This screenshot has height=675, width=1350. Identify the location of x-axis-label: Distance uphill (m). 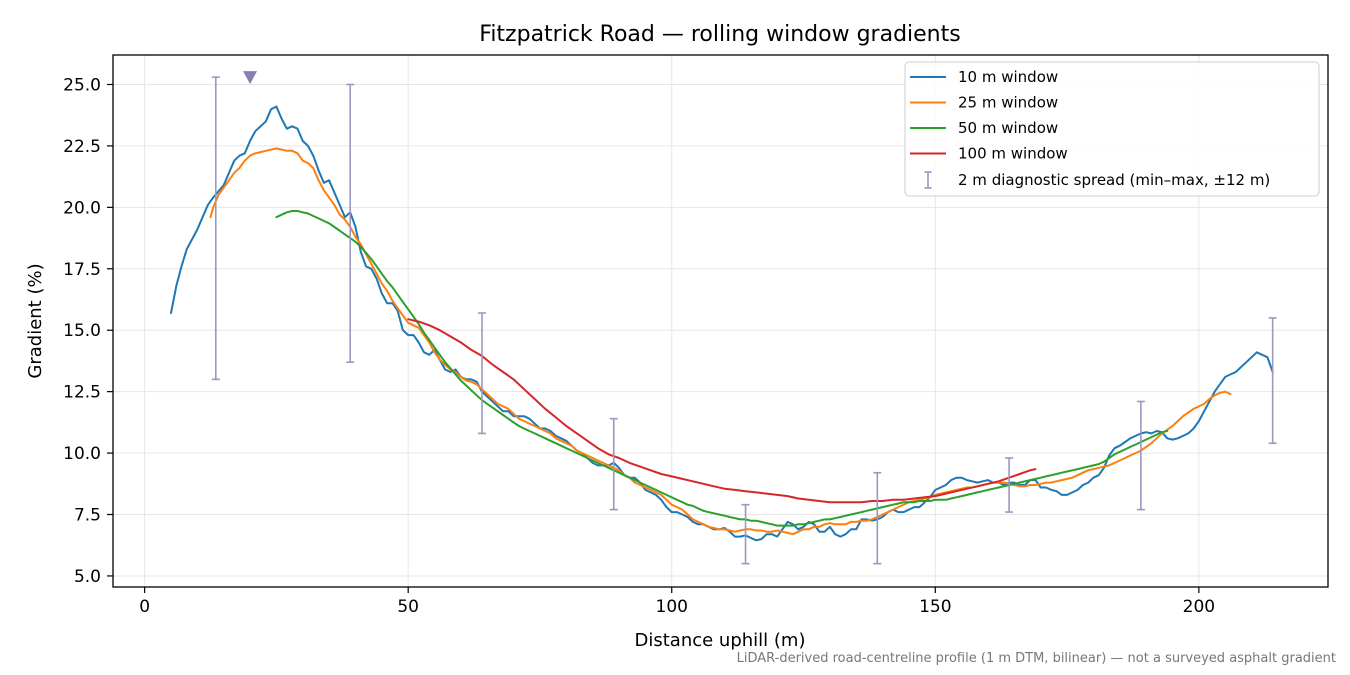
(720, 640).